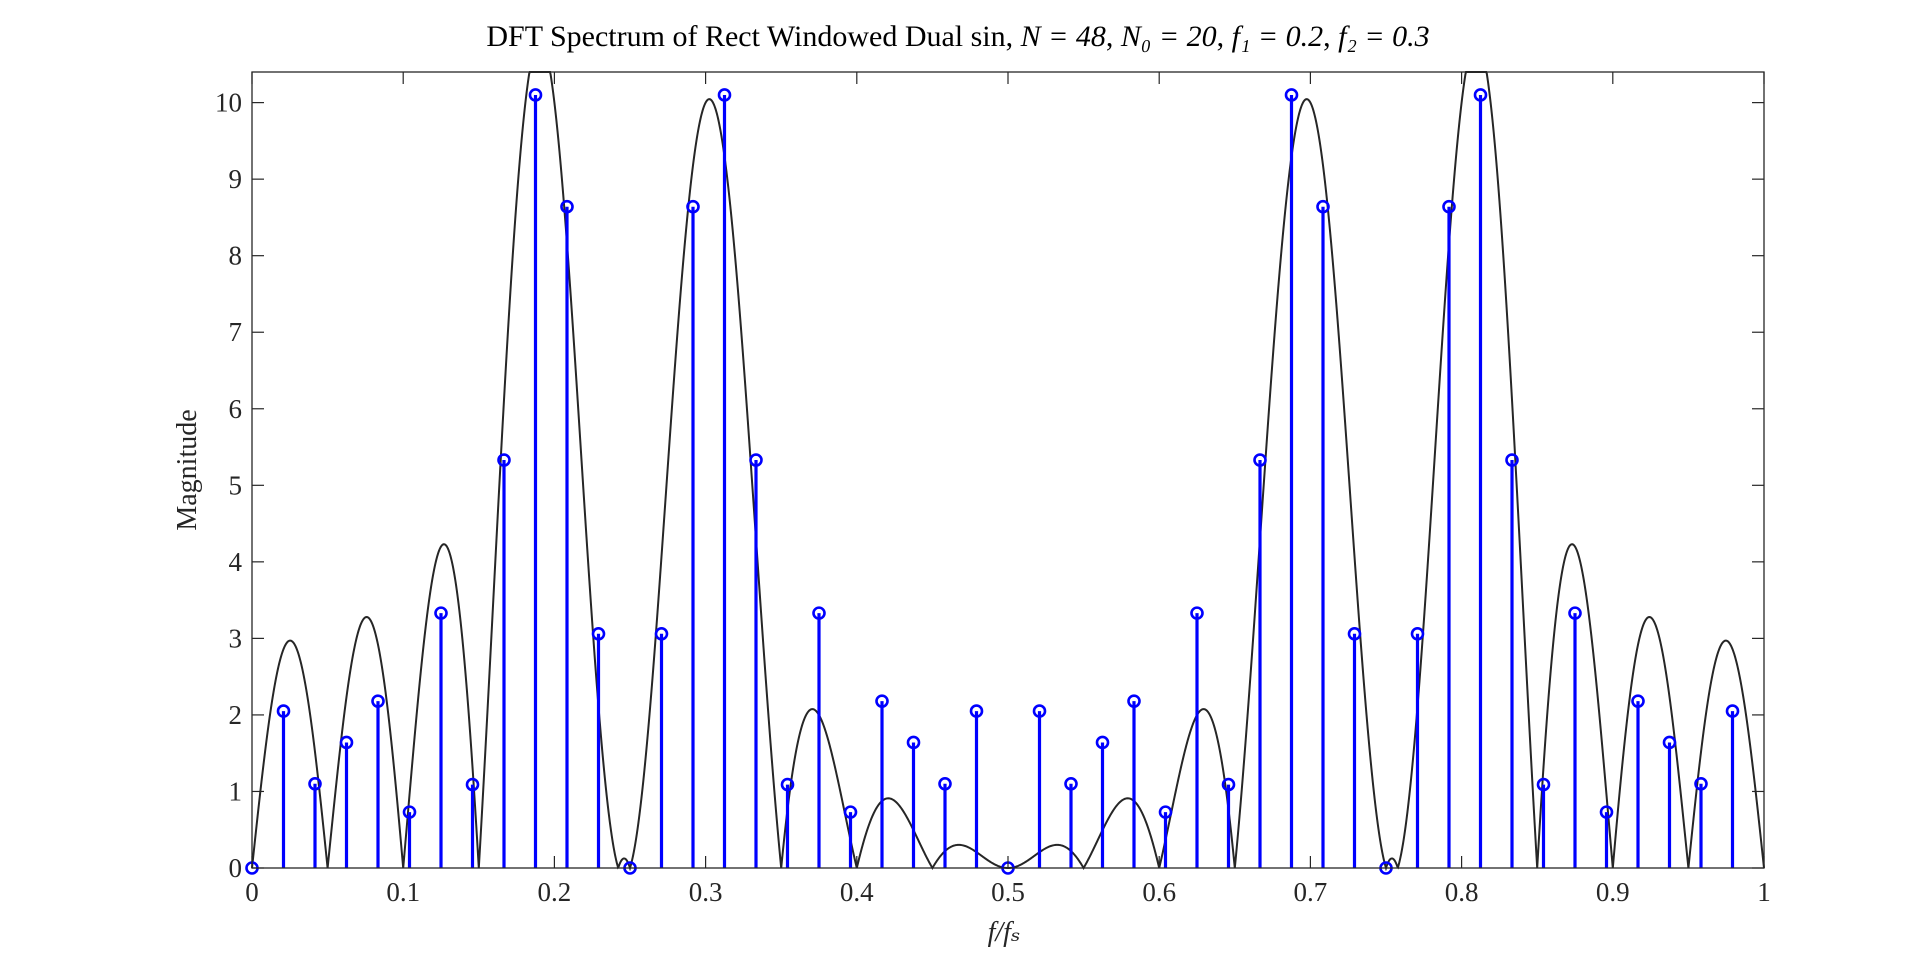  I want to click on y-tick-label: 9, so click(236, 179).